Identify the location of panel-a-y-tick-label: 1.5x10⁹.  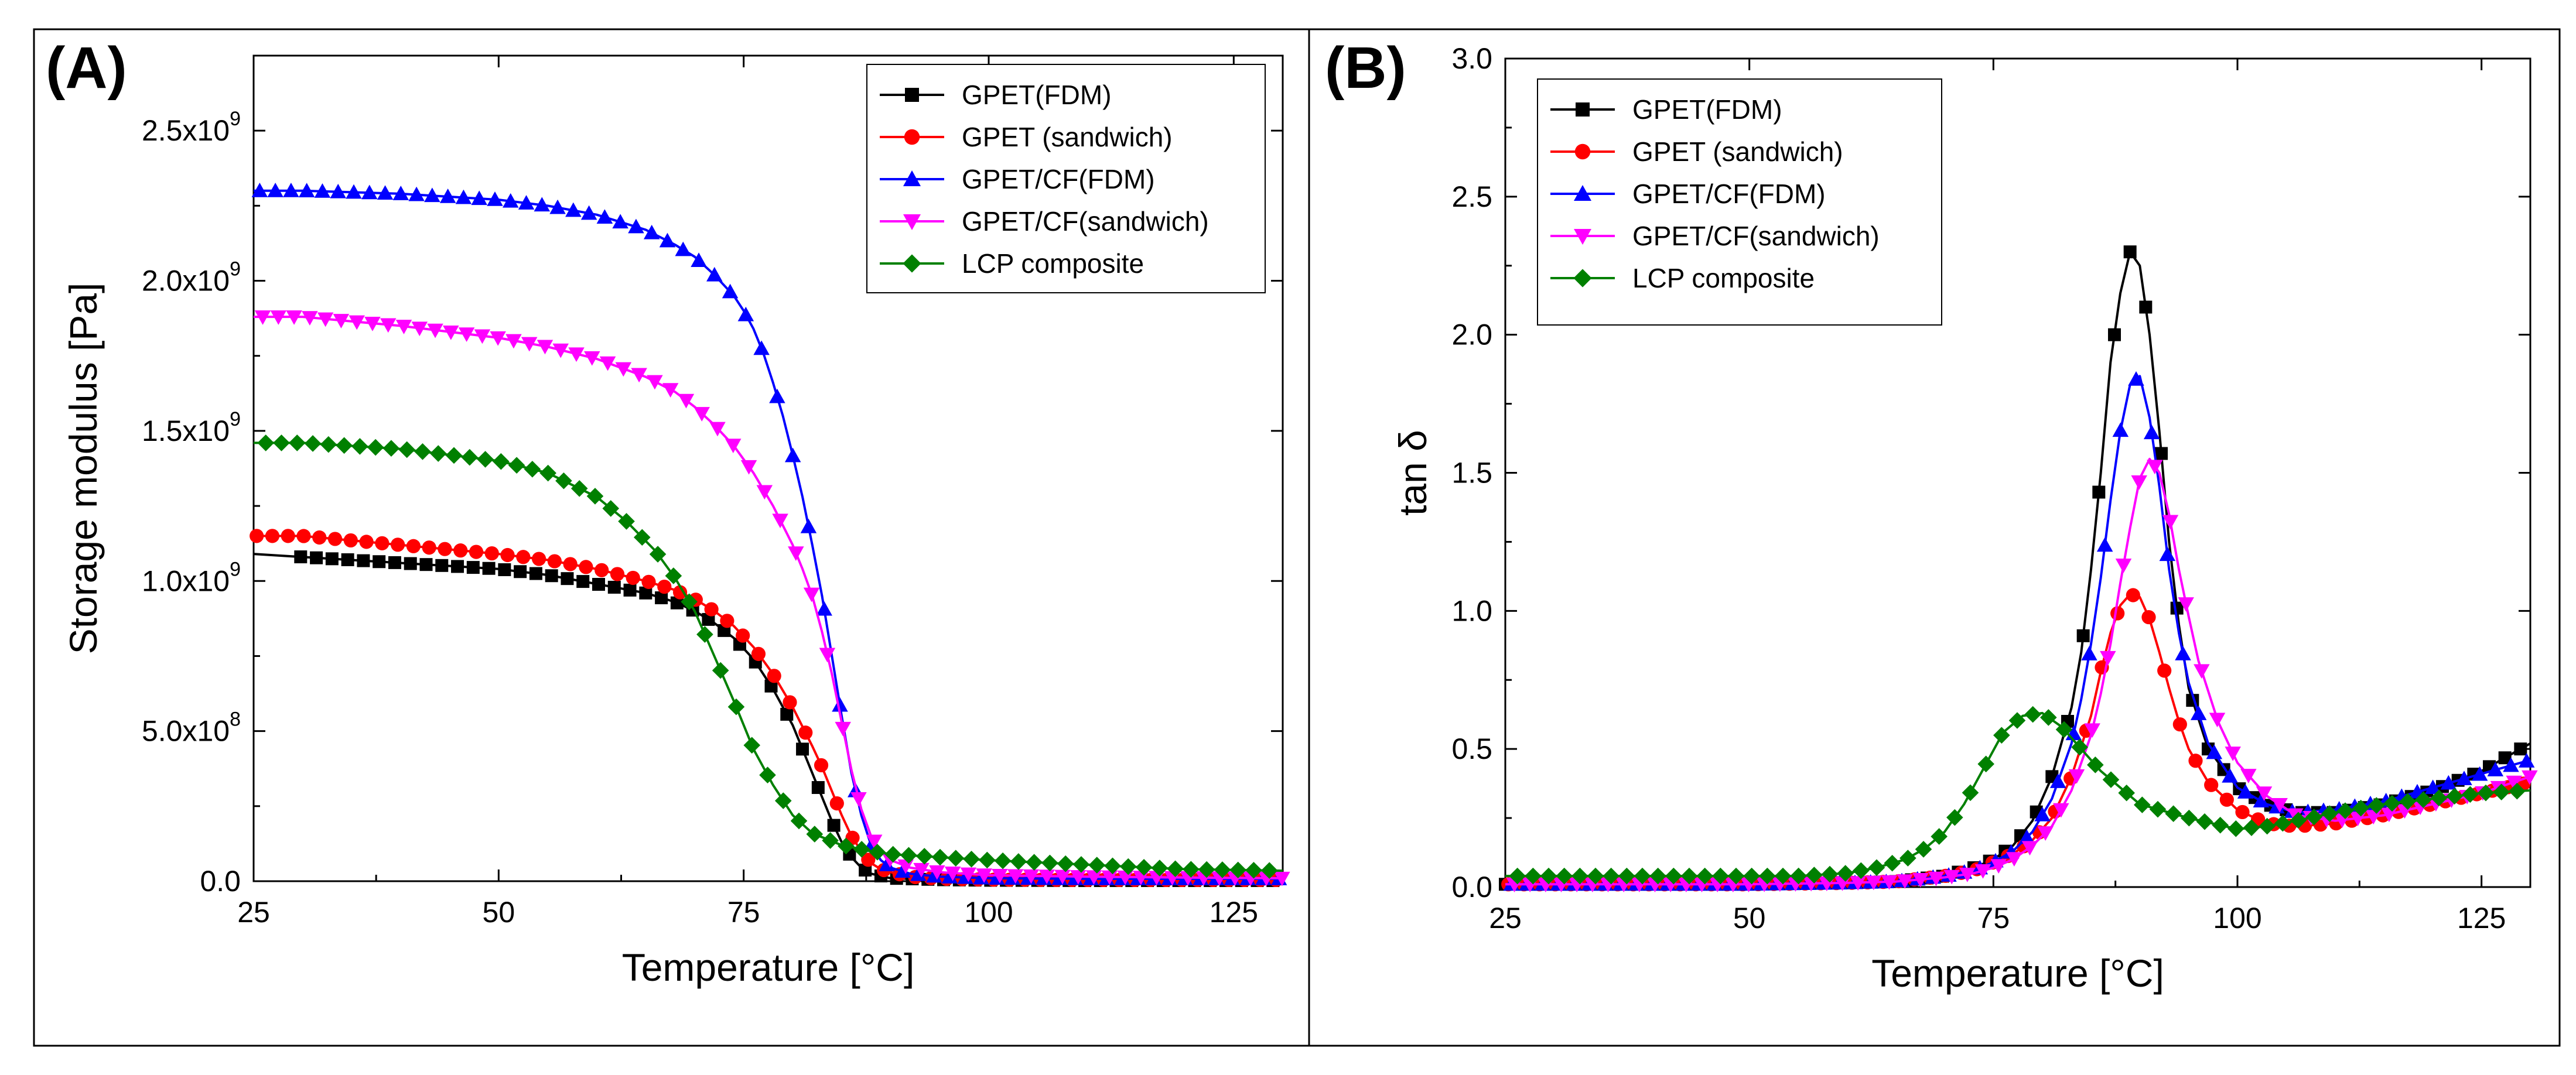
(192, 427).